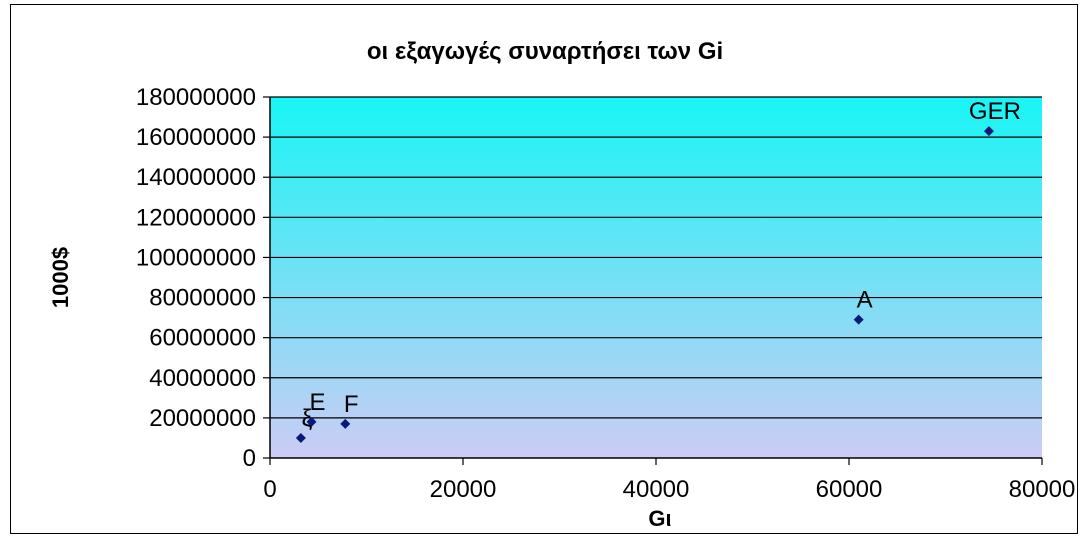 This screenshot has width=1088, height=539. What do you see at coordinates (202, 418) in the screenshot?
I see `y-tick-label: 20000000` at bounding box center [202, 418].